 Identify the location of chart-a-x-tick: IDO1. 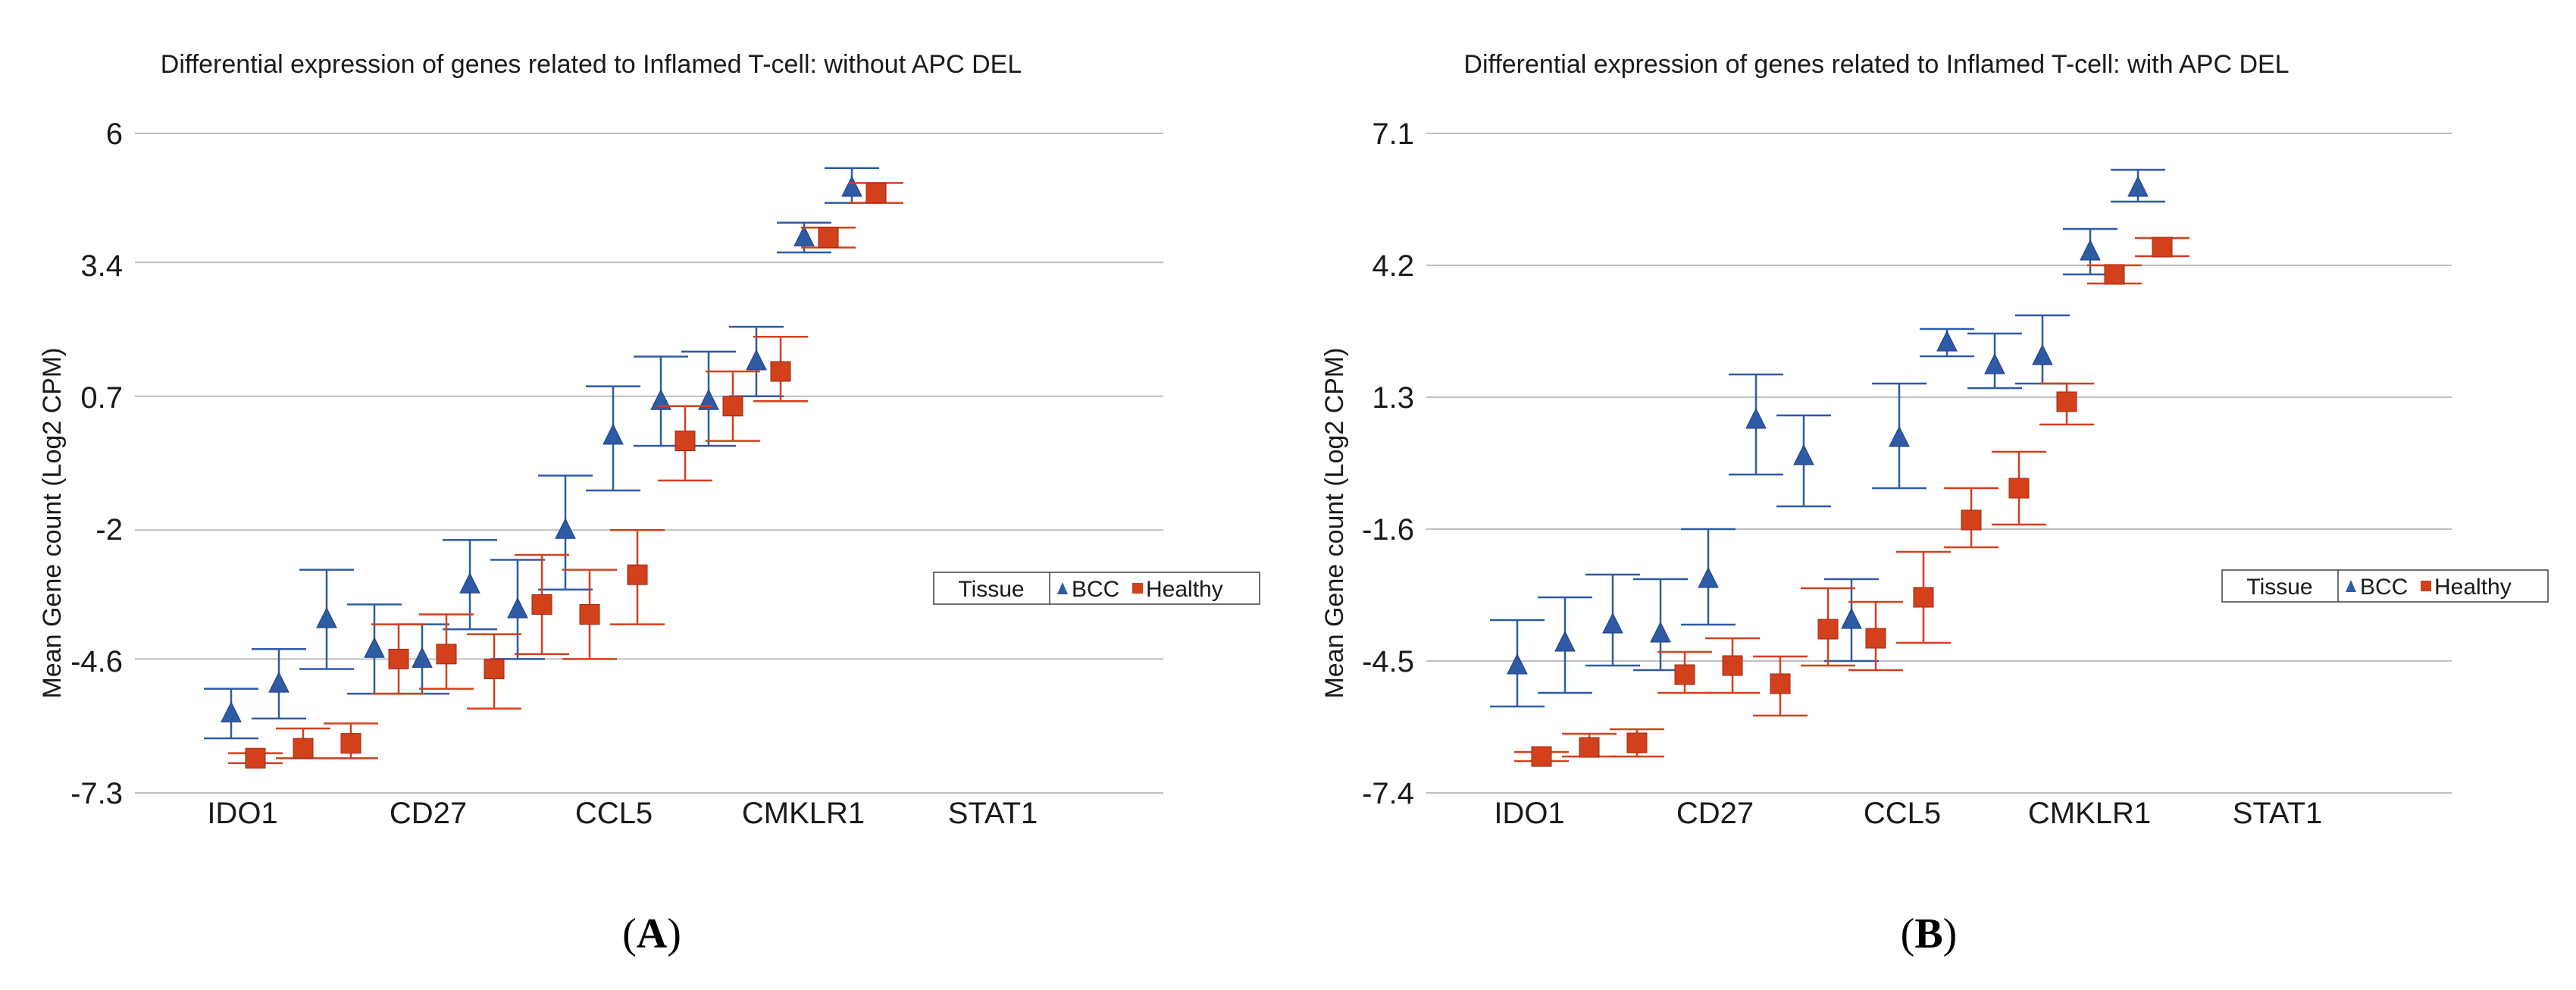
(242, 814).